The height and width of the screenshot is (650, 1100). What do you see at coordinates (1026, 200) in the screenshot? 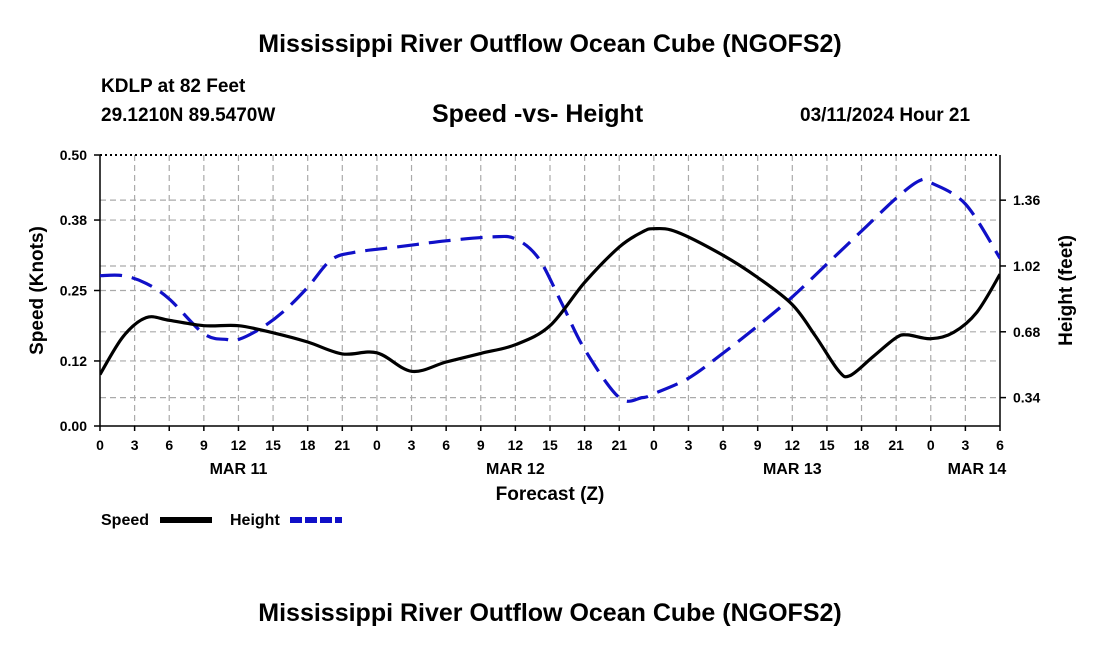
I see `right-tick-label: 1.36` at bounding box center [1026, 200].